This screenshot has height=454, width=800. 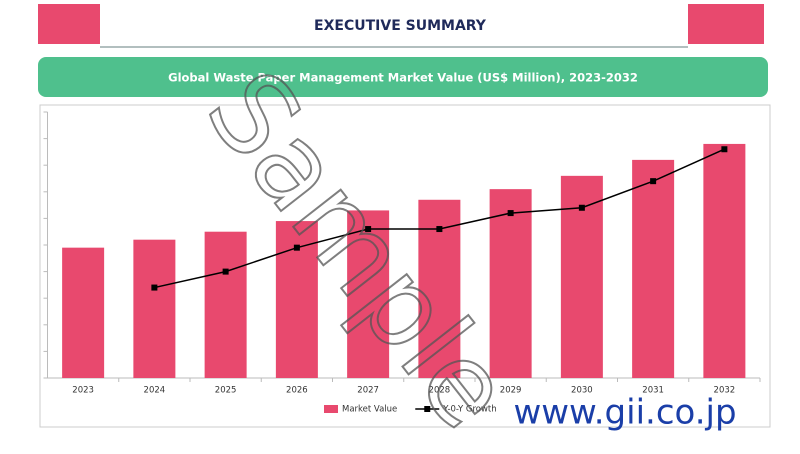 What do you see at coordinates (624, 413) in the screenshot?
I see `site-url: www.gii.co.jp` at bounding box center [624, 413].